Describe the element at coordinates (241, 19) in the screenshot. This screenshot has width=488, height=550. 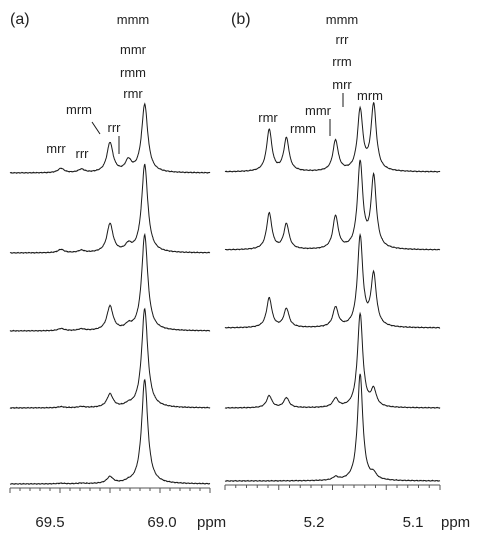
I see `panel-label: (b)` at that location.